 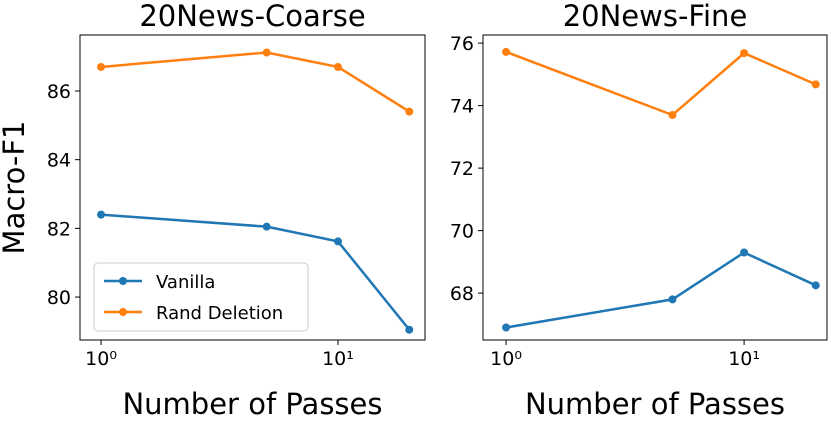 I want to click on legend-box, so click(x=201, y=297).